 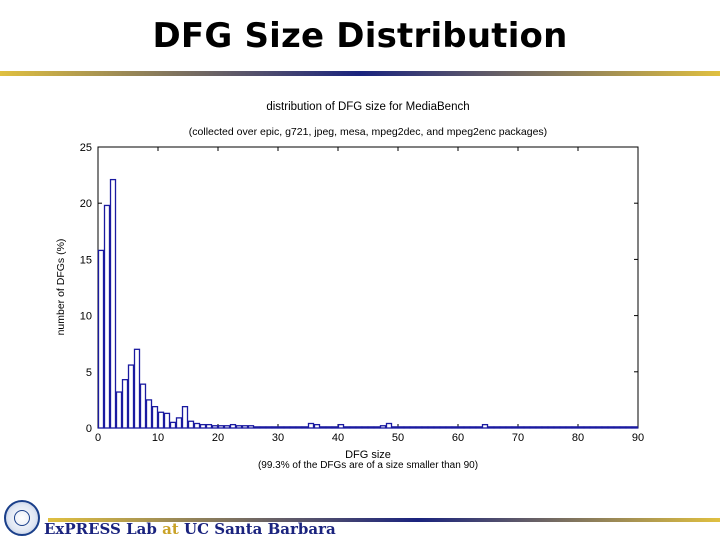 What do you see at coordinates (22, 518) in the screenshot?
I see `university-seal-icon` at bounding box center [22, 518].